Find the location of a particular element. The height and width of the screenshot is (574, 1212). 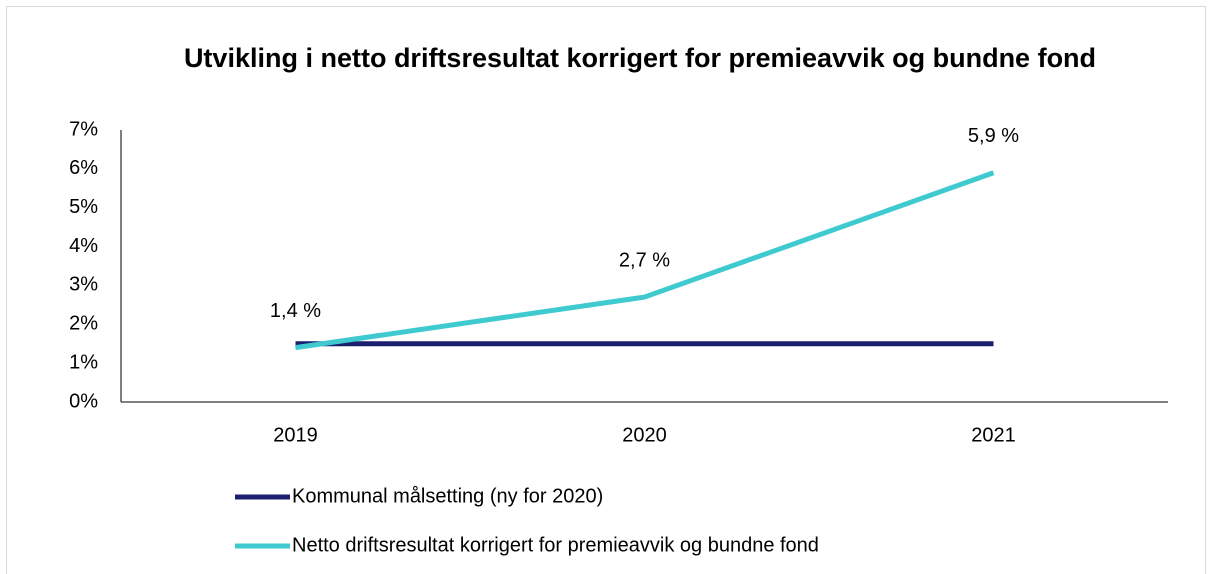

data-label: 5,9 % is located at coordinates (993, 136).